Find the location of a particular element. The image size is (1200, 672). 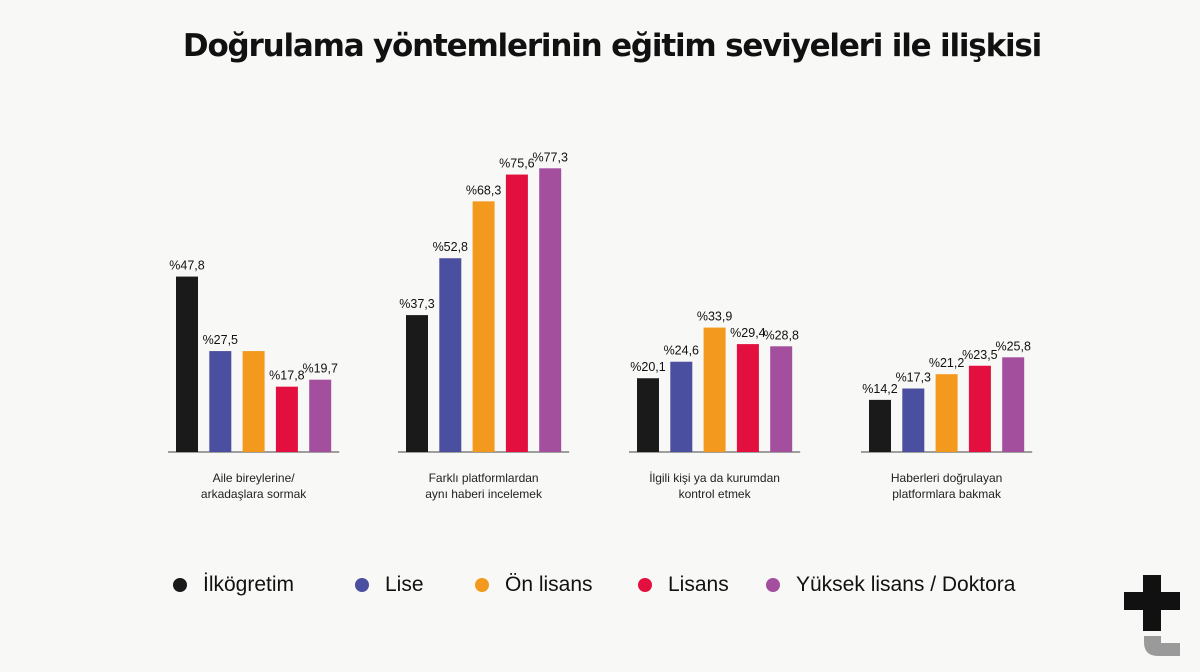

legend-marker-onlisans is located at coordinates (482, 585).